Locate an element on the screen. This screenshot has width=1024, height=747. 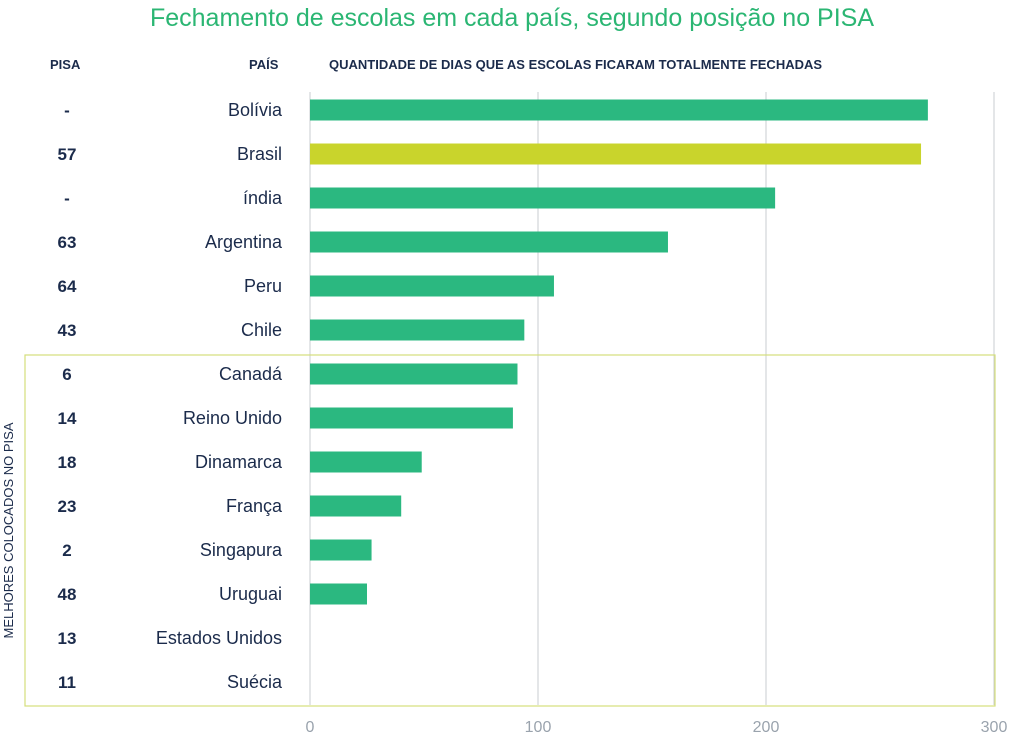
country-column-header: PAÍS is located at coordinates (264, 64).